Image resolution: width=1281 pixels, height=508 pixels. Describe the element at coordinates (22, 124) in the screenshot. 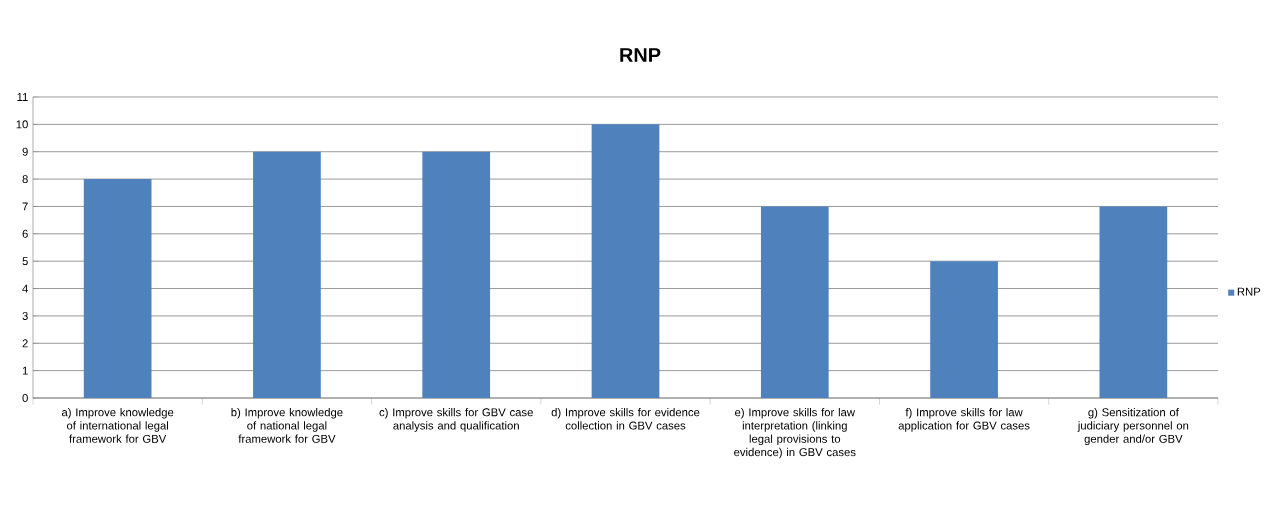

I see `y-tick-label: 10` at that location.